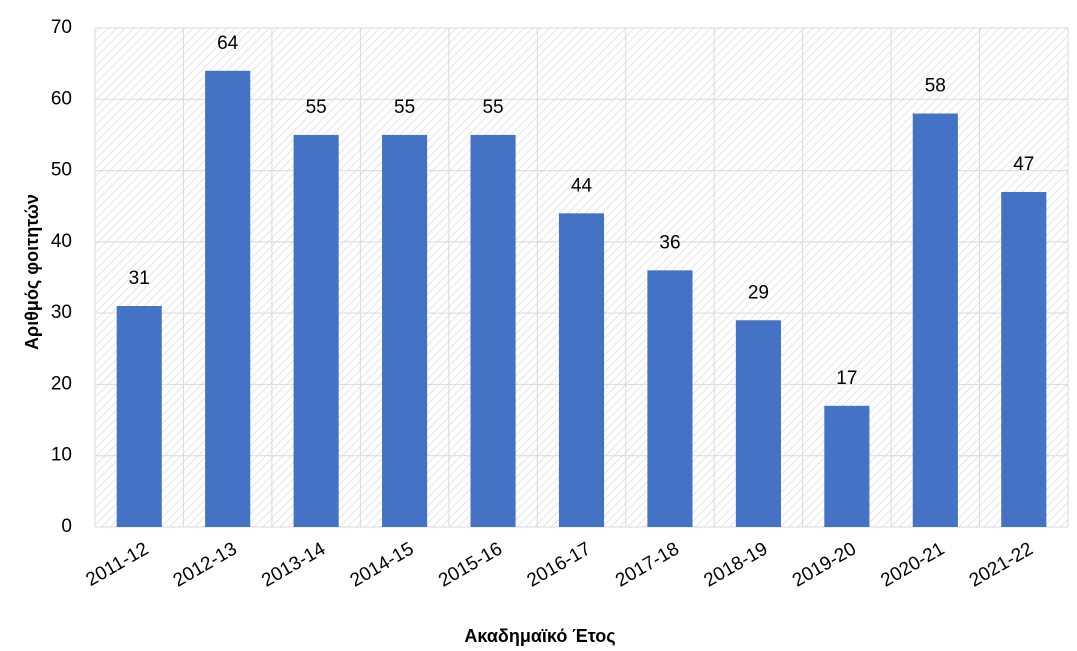 The height and width of the screenshot is (651, 1077). Describe the element at coordinates (61, 27) in the screenshot. I see `y-tick-label: 70` at that location.